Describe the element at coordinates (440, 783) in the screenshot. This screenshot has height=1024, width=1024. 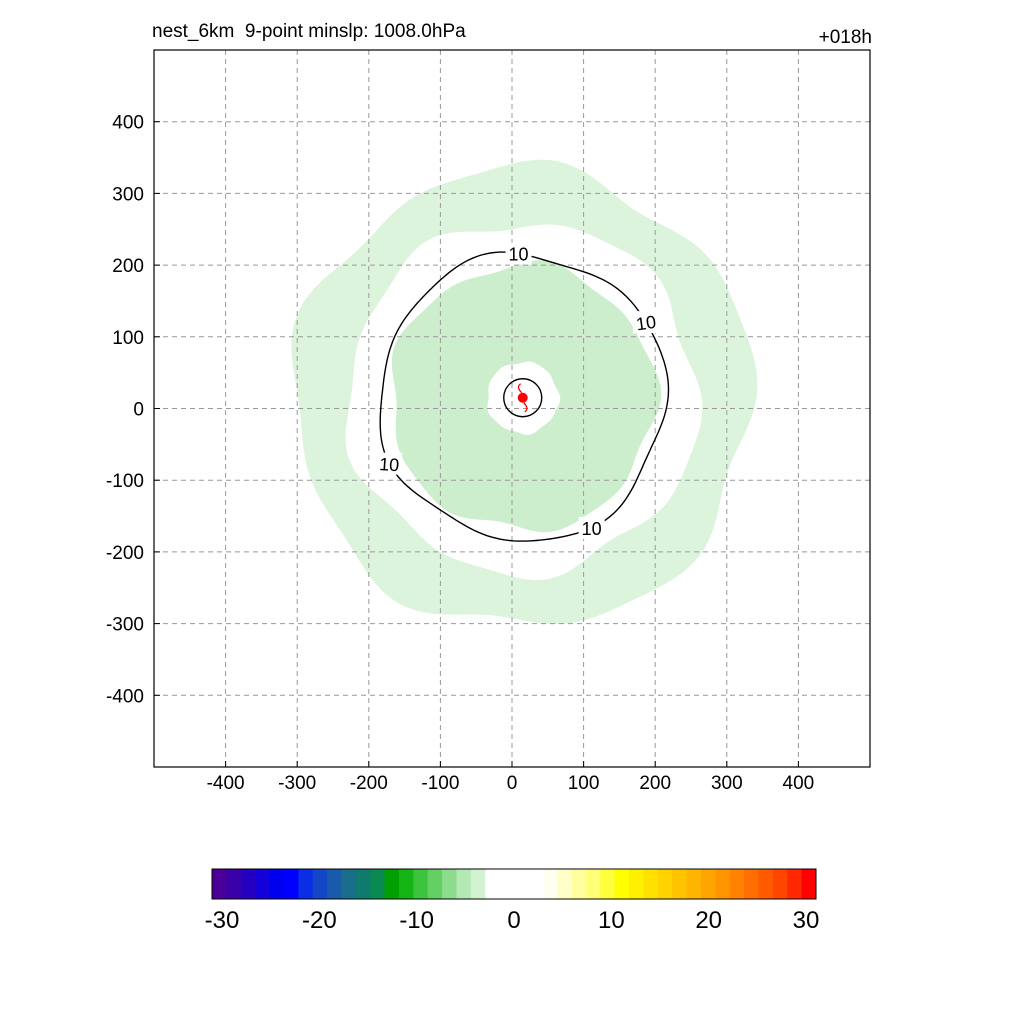
I see `x-tick-label: -100` at that location.